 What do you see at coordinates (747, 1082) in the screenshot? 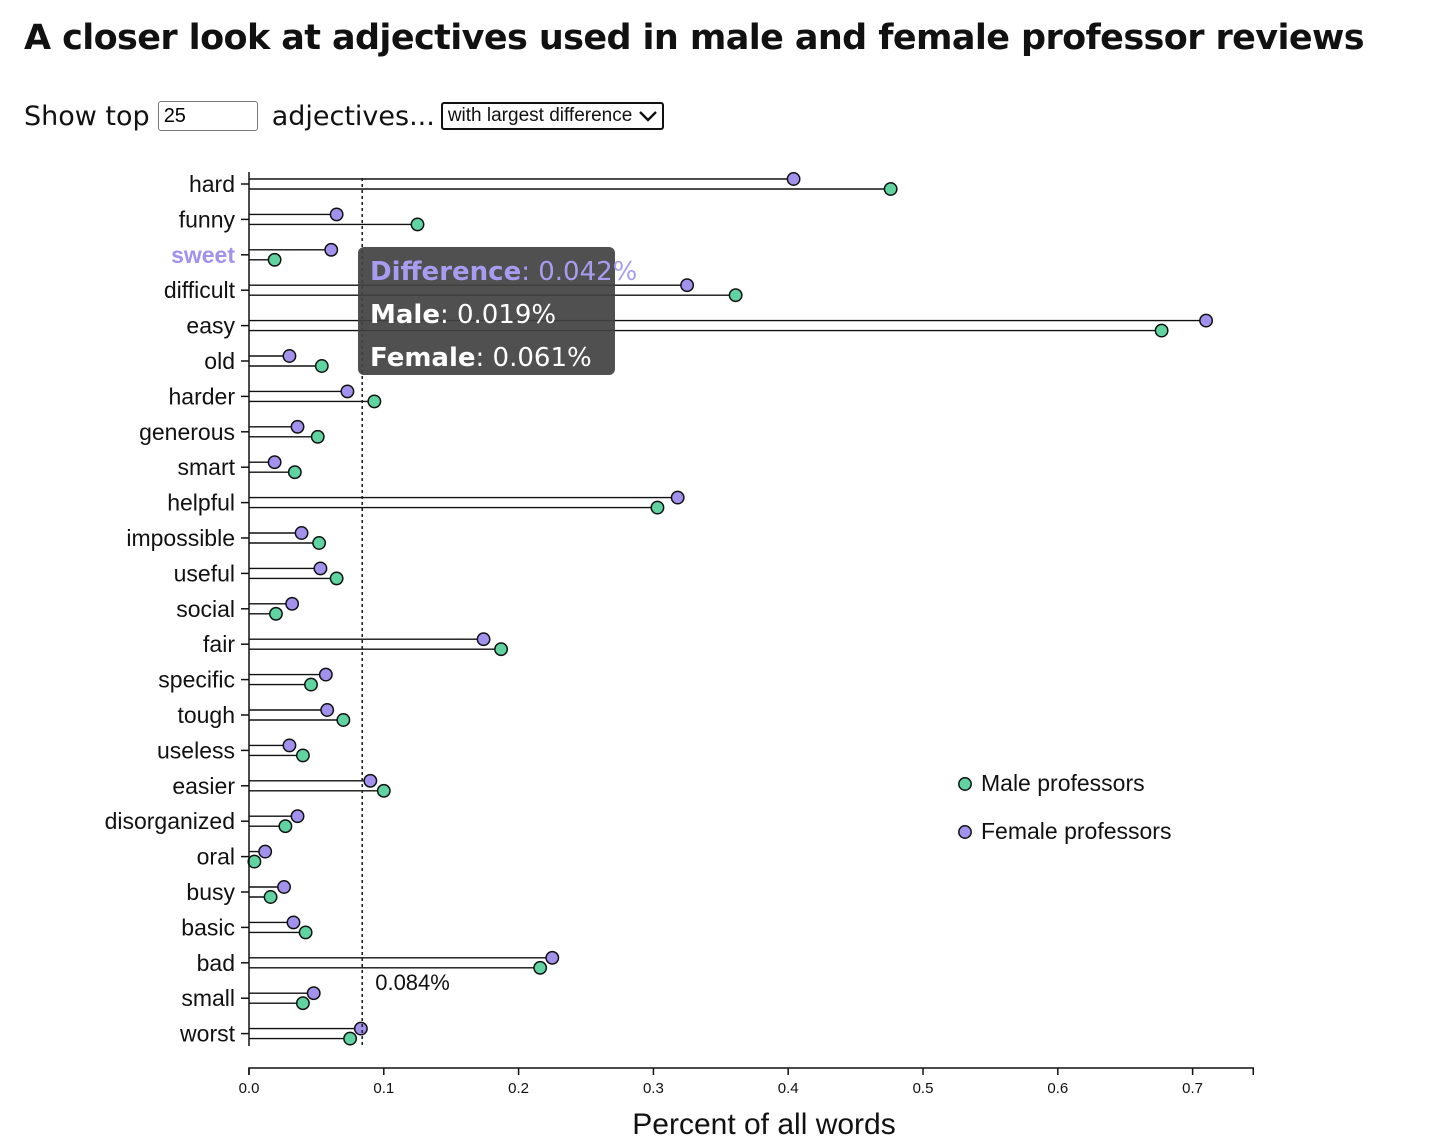
I see `x-axis: 0.0 0.1 0.2 0.3 0.4 0.5 0.6 0.7` at bounding box center [747, 1082].